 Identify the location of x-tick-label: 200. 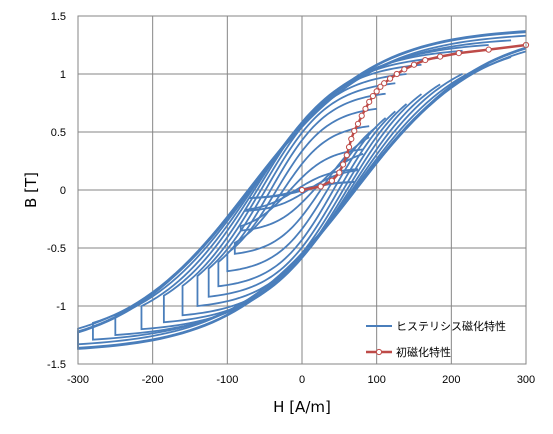
(451, 380).